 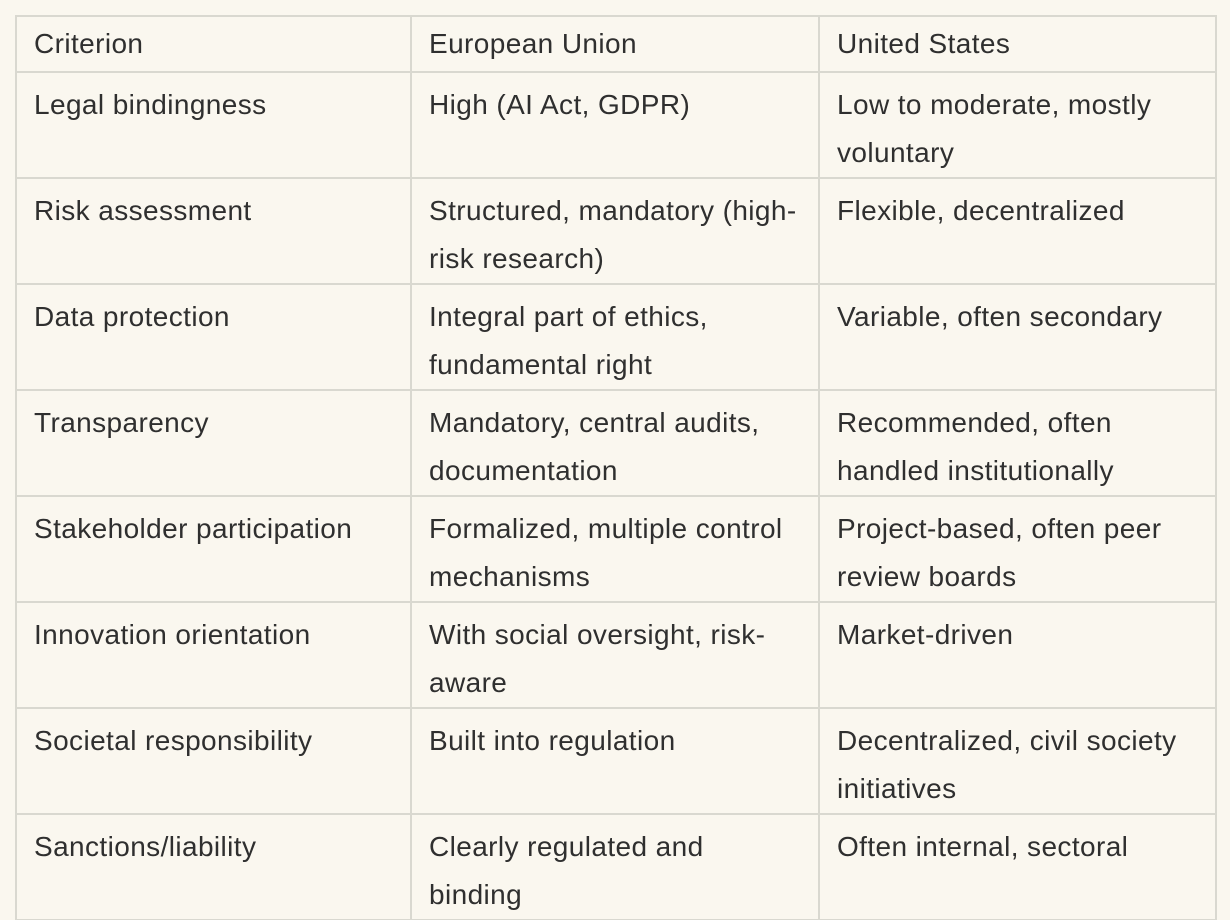 I want to click on eu-cell: With social oversight, risk-aware, so click(x=615, y=655).